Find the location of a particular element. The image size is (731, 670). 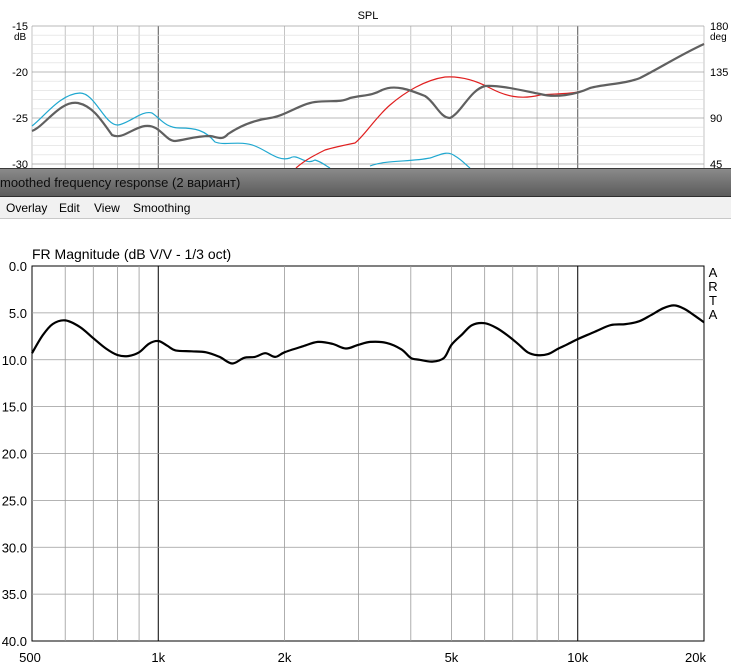

fr-x-tick-label: 5k is located at coordinates (452, 657).